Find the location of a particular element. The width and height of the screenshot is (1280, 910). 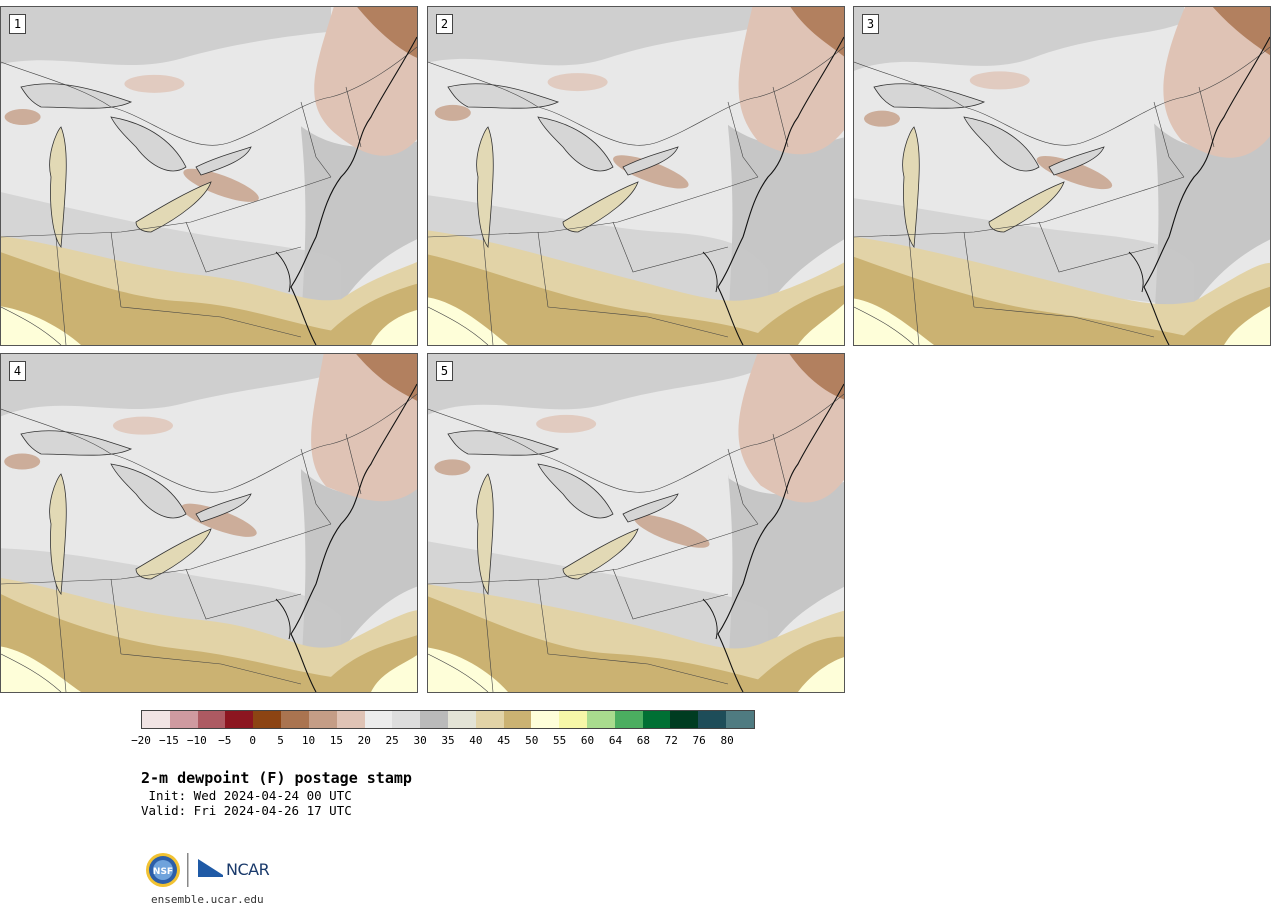

colorbar-tick-label: 10 is located at coordinates (308, 740).